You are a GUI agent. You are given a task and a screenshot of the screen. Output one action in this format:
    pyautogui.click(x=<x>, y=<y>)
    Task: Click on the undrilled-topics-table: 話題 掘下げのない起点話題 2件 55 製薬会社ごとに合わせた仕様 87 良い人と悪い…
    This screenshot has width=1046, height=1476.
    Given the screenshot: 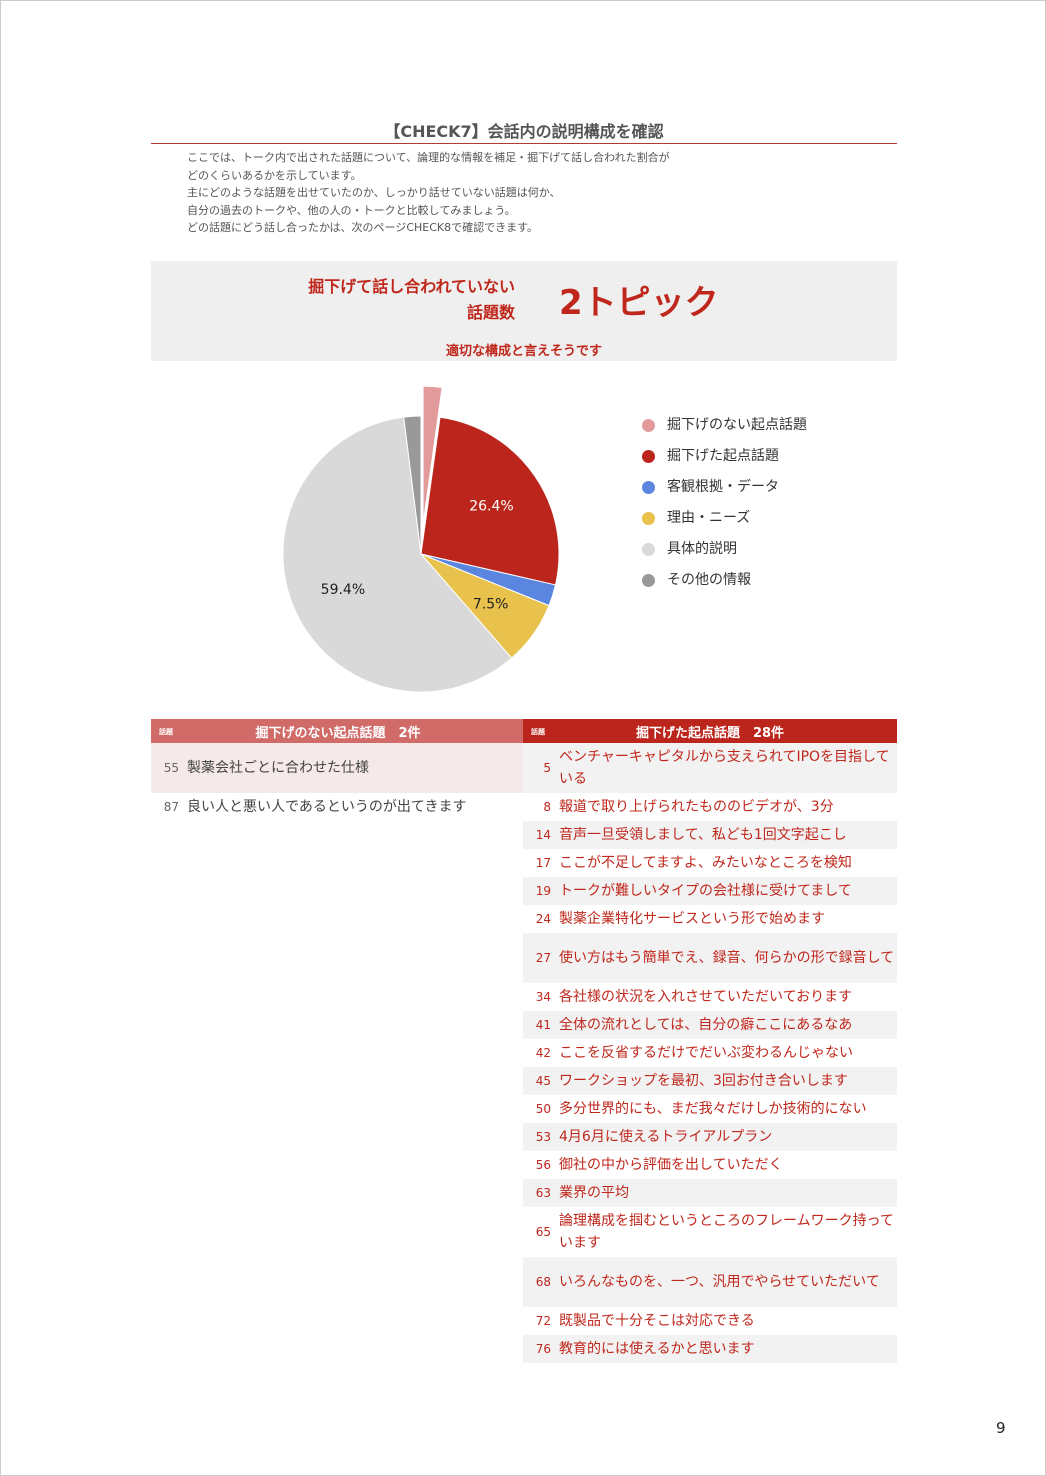 What is the action you would take?
    pyautogui.click(x=338, y=770)
    